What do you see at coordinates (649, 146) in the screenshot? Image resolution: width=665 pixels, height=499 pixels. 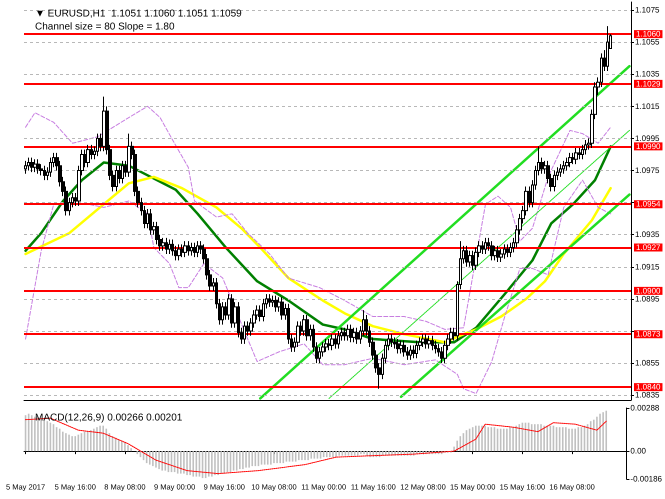 I see `ref-line-label: 1.0990` at bounding box center [649, 146].